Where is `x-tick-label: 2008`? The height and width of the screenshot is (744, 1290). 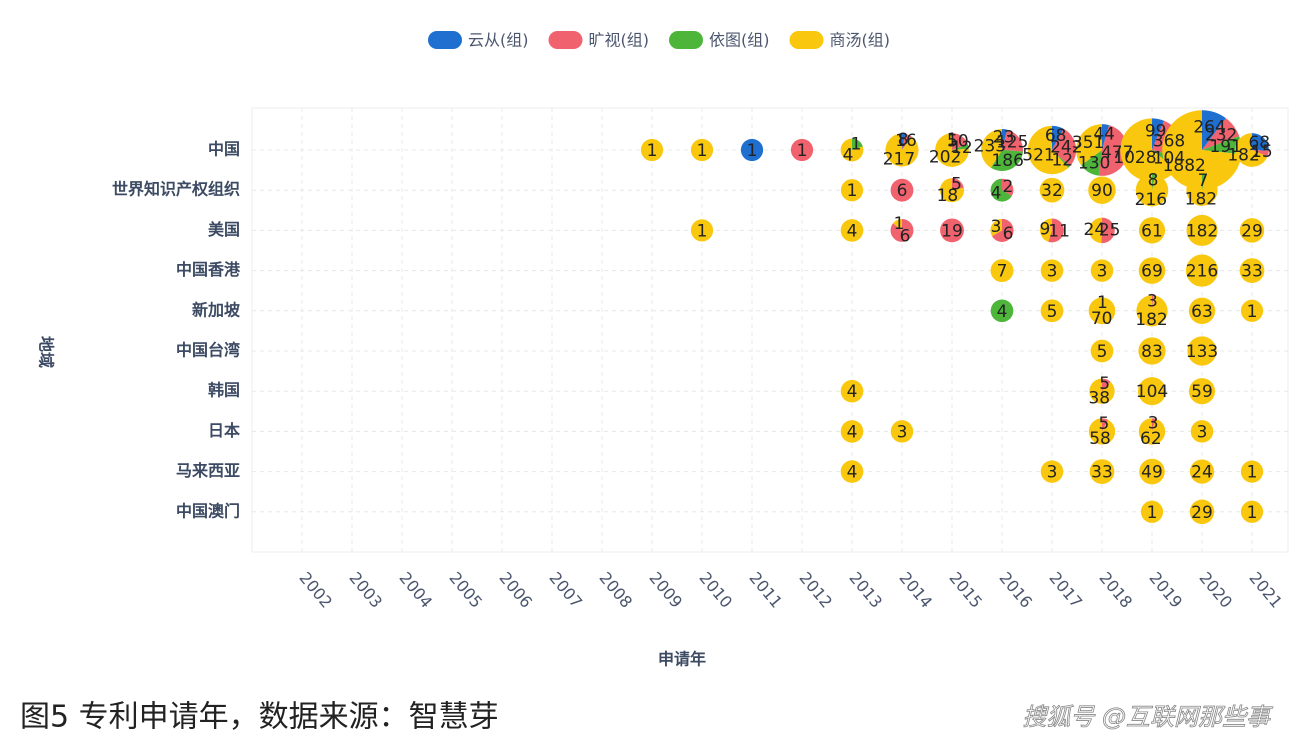 x-tick-label: 2008 is located at coordinates (615, 589).